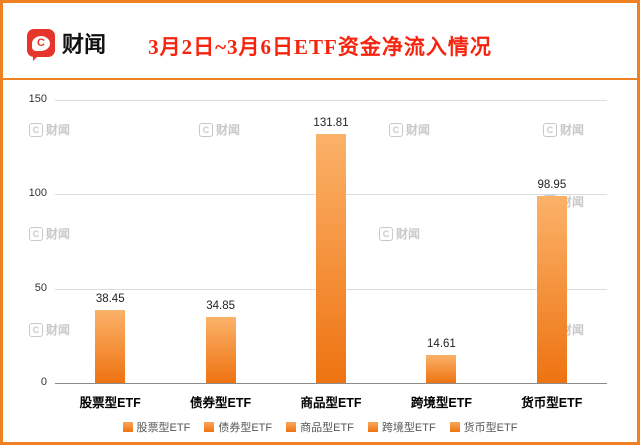 This screenshot has height=445, width=640. What do you see at coordinates (110, 255) in the screenshot?
I see `bar-slot: 38.45 股票型ETF` at bounding box center [110, 255].